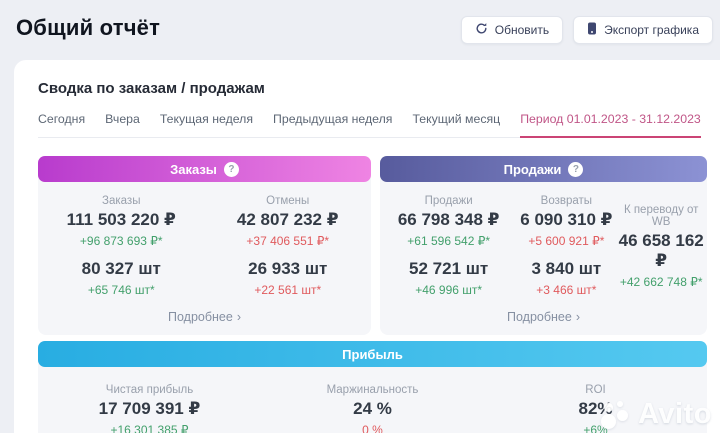  I want to click on metric-value: 17 709 391 ₽, so click(149, 408).